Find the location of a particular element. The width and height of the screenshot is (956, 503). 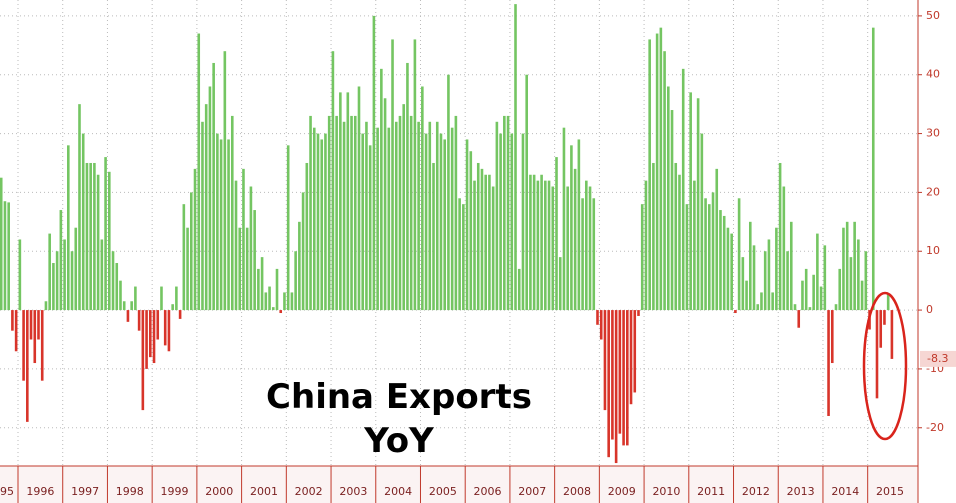

y-tick-label: 50 is located at coordinates (933, 15).